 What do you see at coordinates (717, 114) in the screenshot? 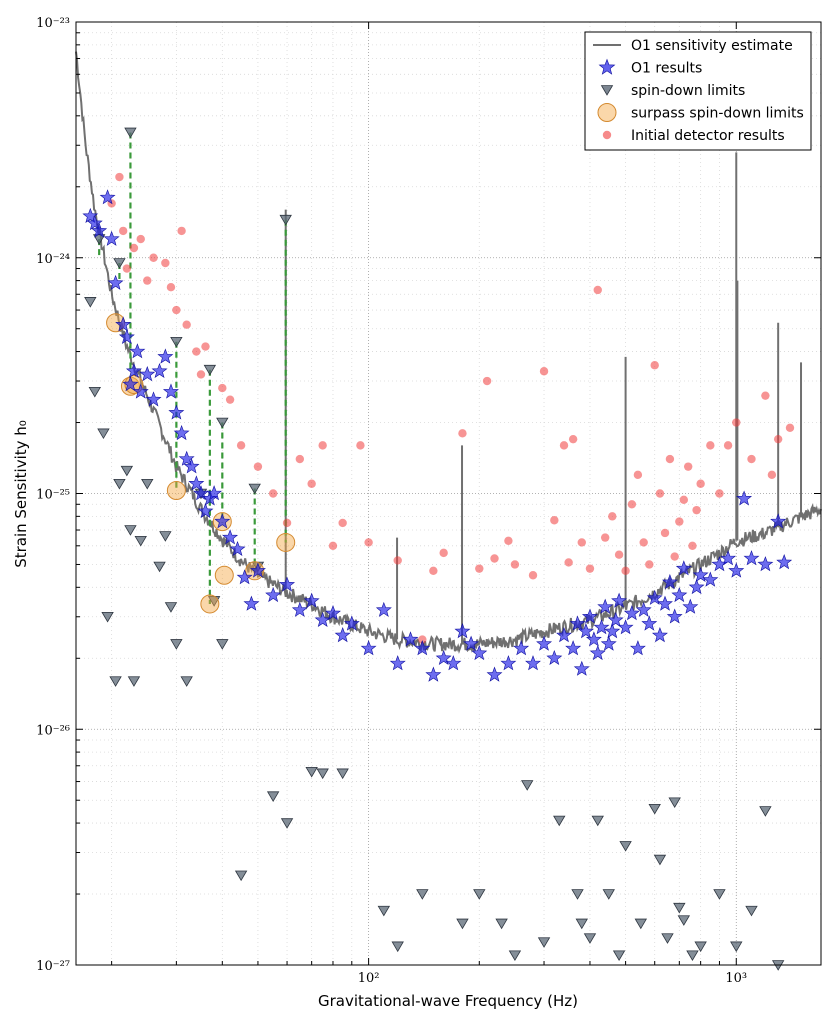
I see `legend-entry-label: surpass spin-down limits` at bounding box center [717, 114].